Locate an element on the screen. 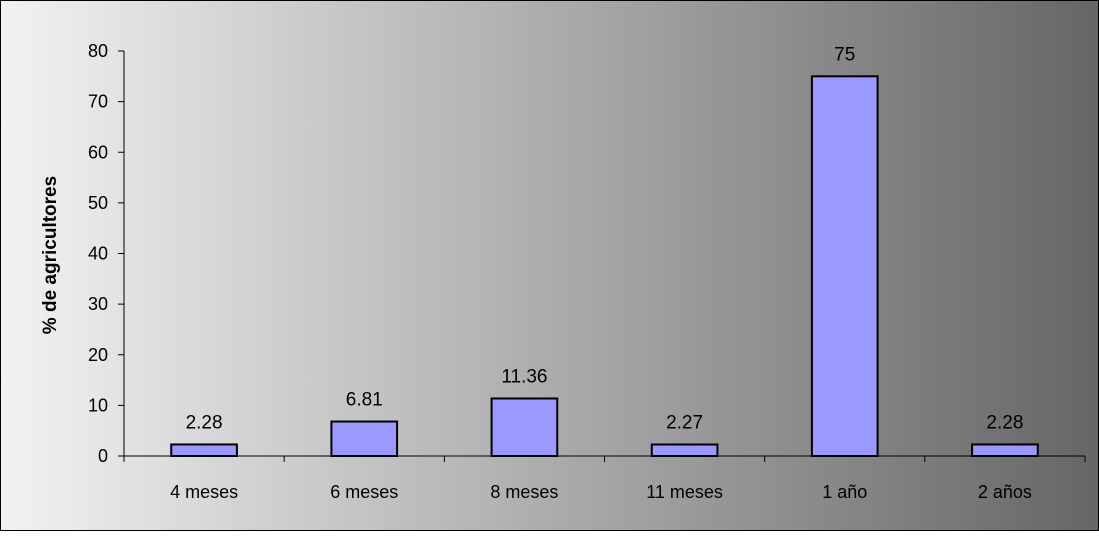  y-axis-title: % de agricultores is located at coordinates (50, 255).